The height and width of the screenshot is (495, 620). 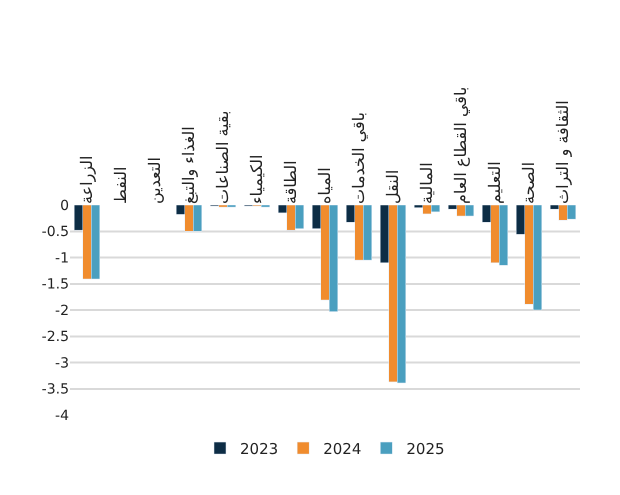 What do you see at coordinates (324, 185) in the screenshot?
I see `x-tick-label: المياه` at bounding box center [324, 185].